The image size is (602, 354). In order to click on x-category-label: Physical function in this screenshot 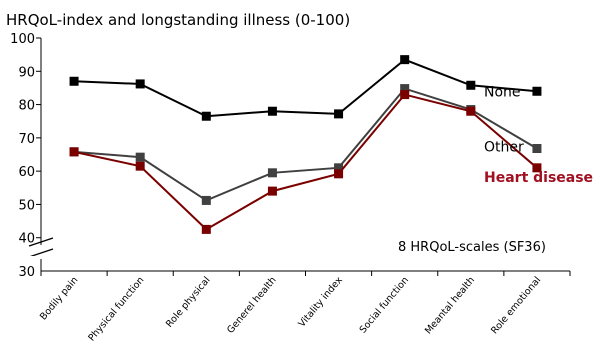, I will do `click(116, 309)`.